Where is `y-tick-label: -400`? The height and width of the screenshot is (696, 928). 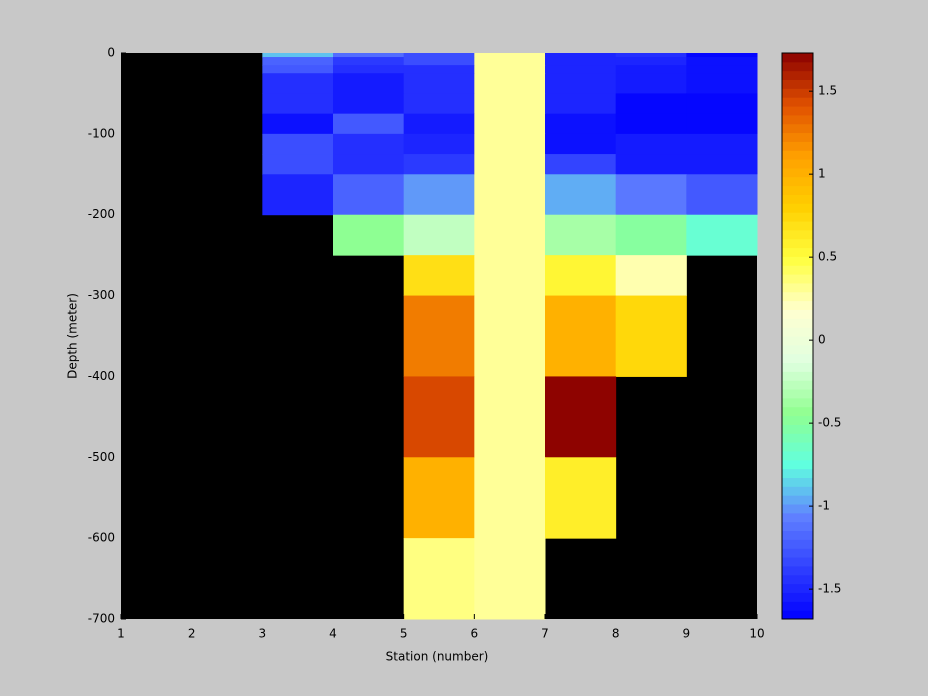 y-tick-label: -400 is located at coordinates (101, 376).